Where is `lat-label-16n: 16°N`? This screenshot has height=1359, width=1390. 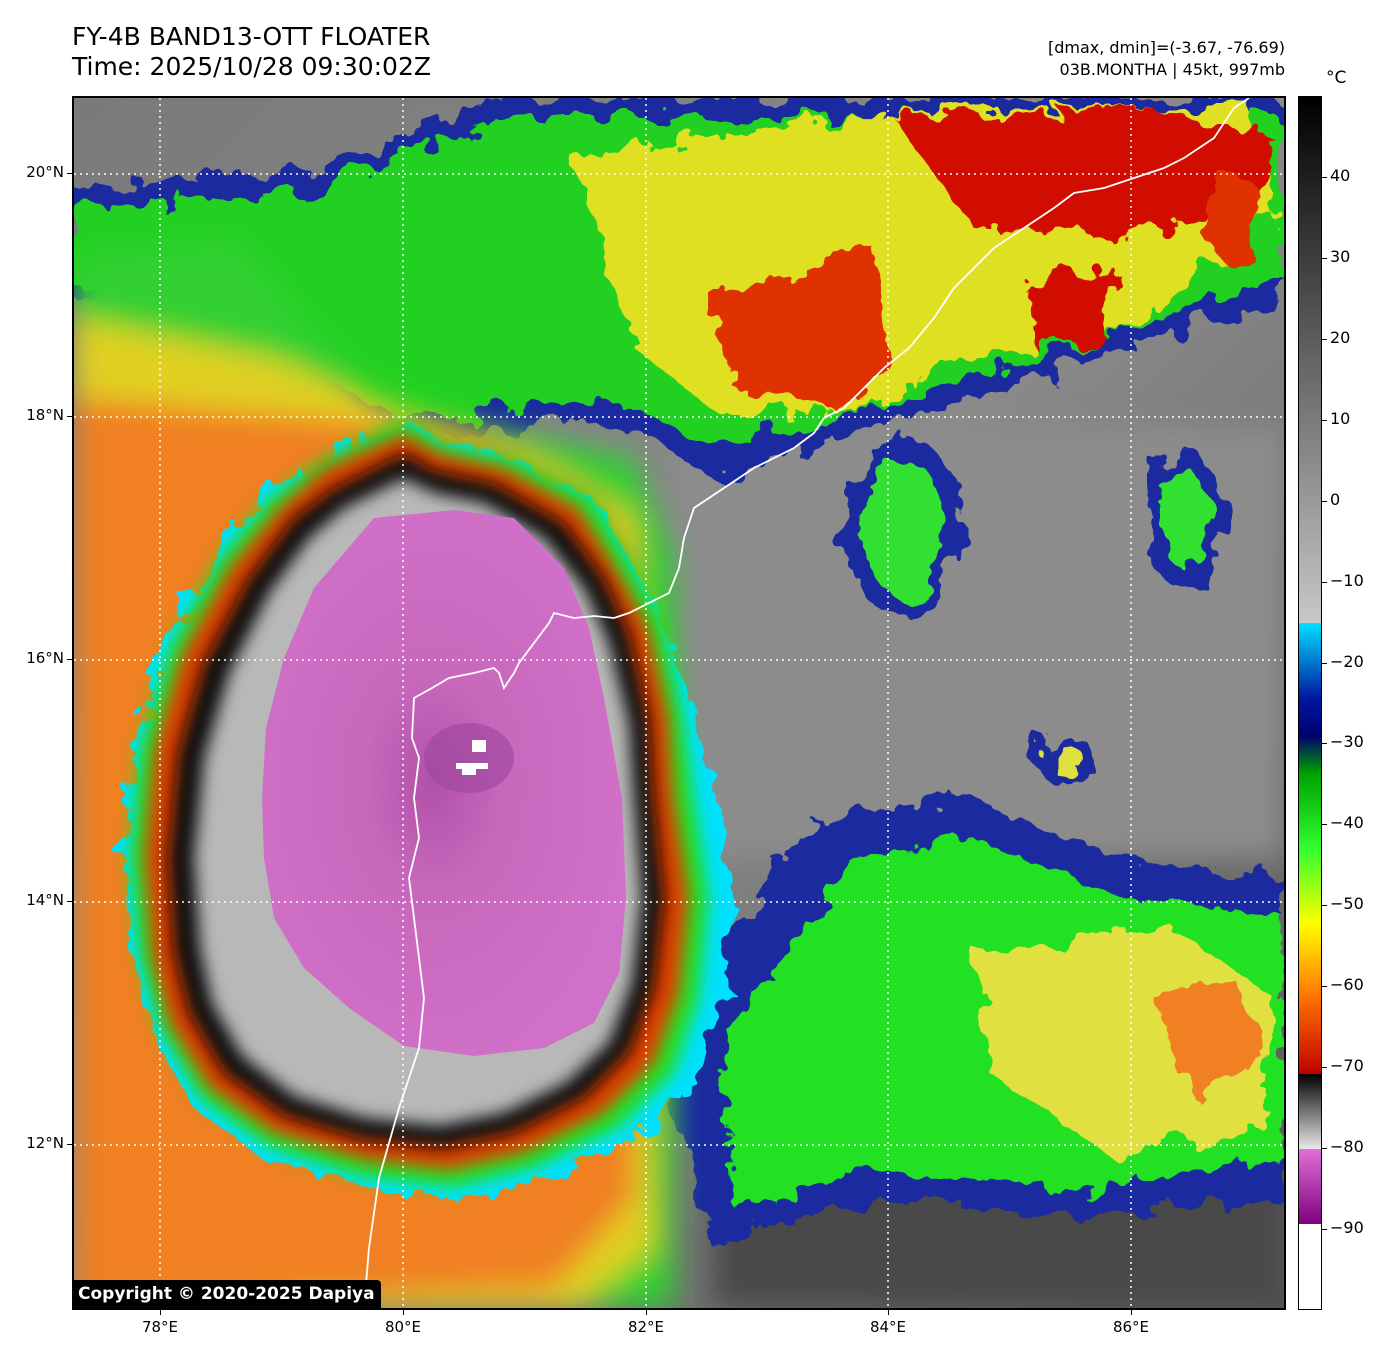
lat-label-16n: 16°N is located at coordinates (45, 658).